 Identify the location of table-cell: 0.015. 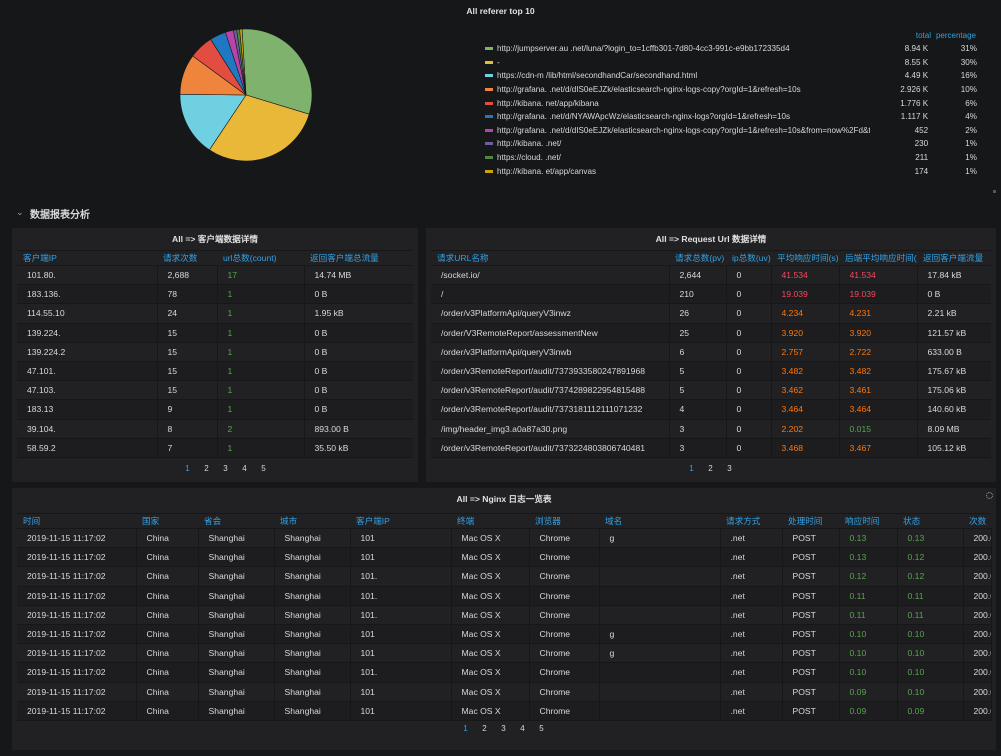
(878, 429).